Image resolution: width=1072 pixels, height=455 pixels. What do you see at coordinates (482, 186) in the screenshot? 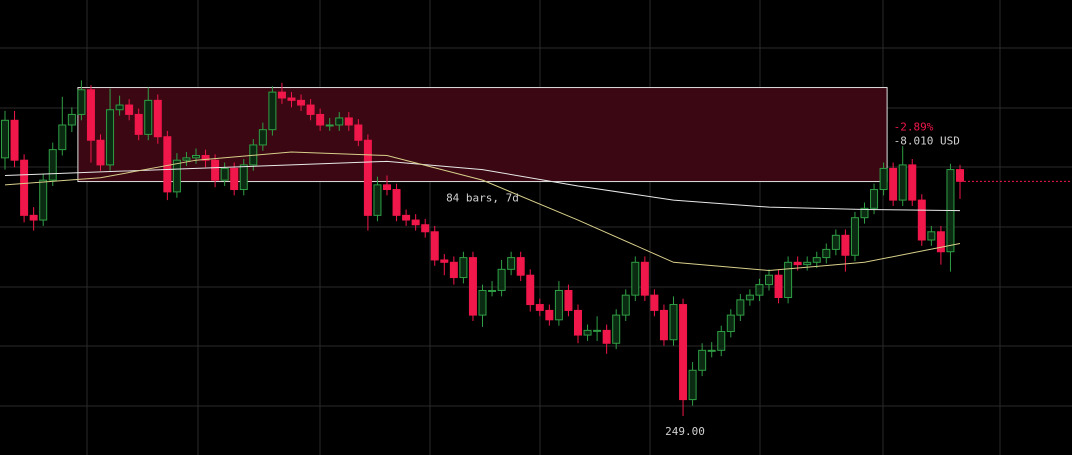
I see `moving-average` at bounding box center [482, 186].